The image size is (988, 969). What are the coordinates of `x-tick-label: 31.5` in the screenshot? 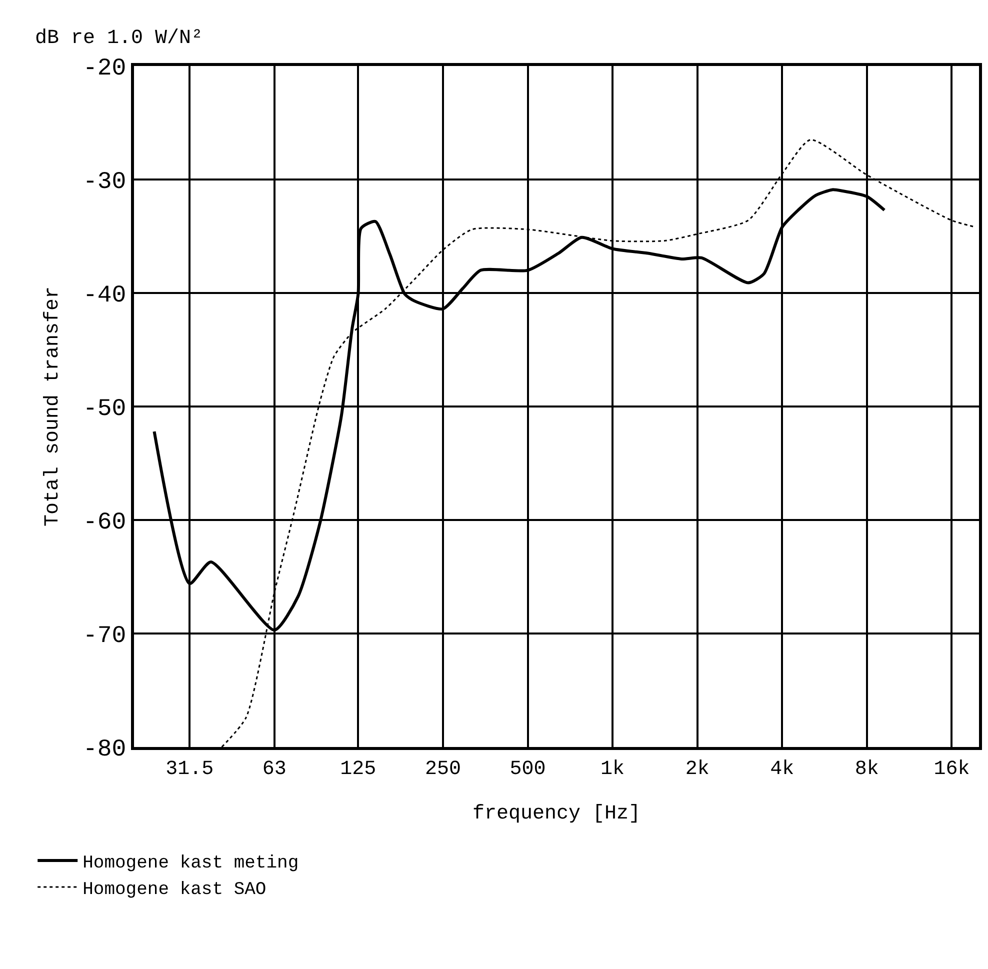 It's located at (190, 769).